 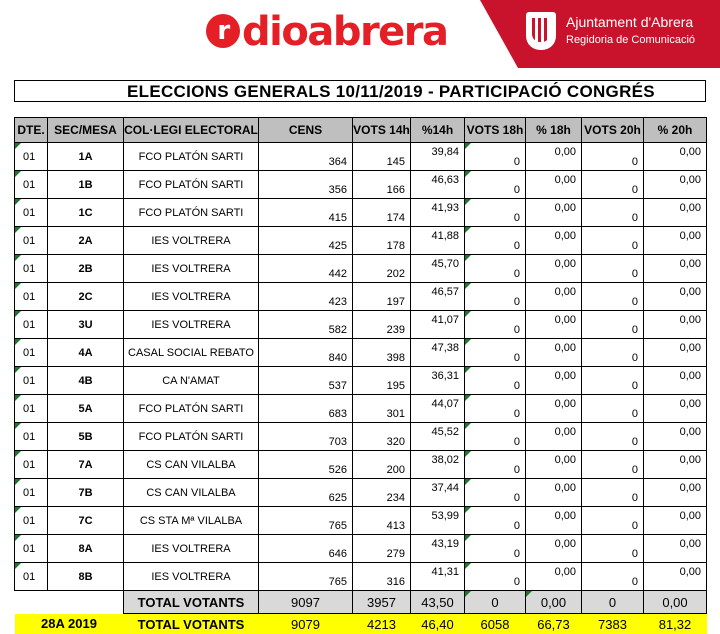 What do you see at coordinates (31, 130) in the screenshot?
I see `col-header-dte: DTE.` at bounding box center [31, 130].